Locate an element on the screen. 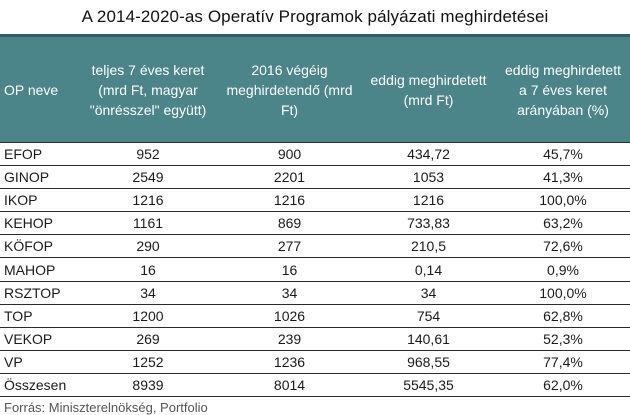 This screenshot has height=415, width=630. cell-announced: 1216 is located at coordinates (428, 200).